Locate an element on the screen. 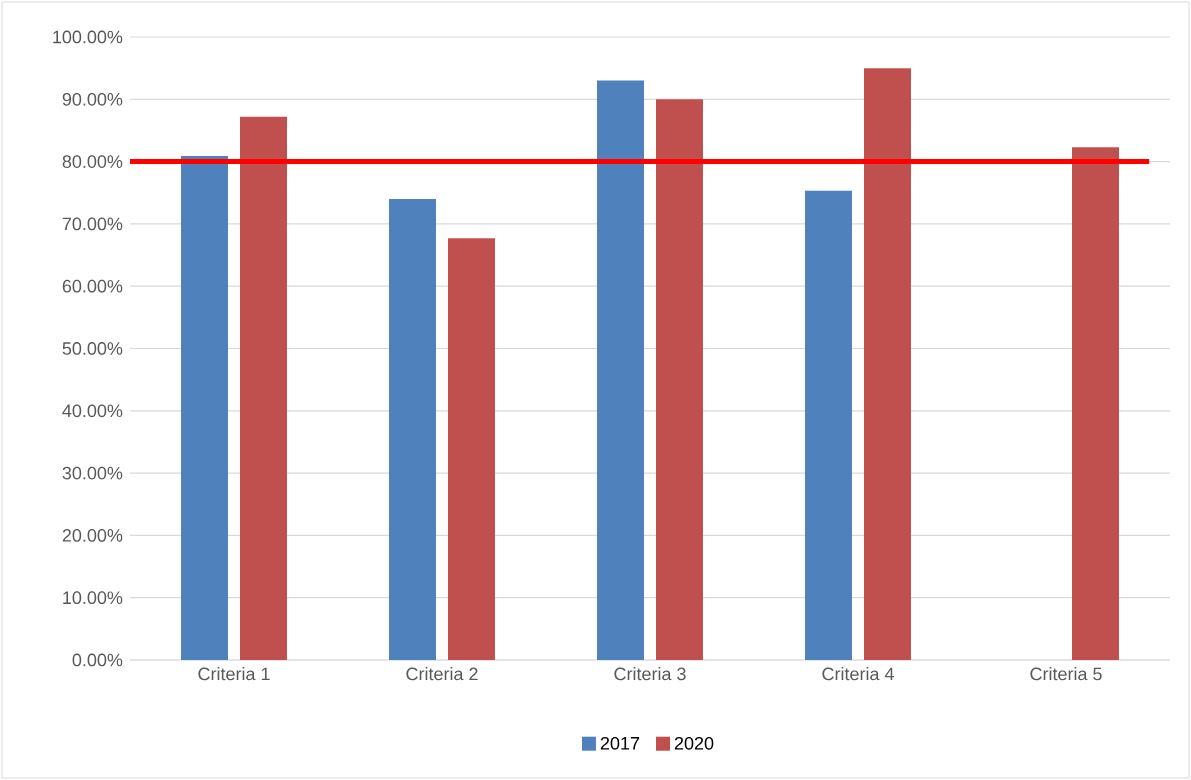 This screenshot has height=780, width=1191. x-tick-label: Criteria 1 is located at coordinates (234, 674).